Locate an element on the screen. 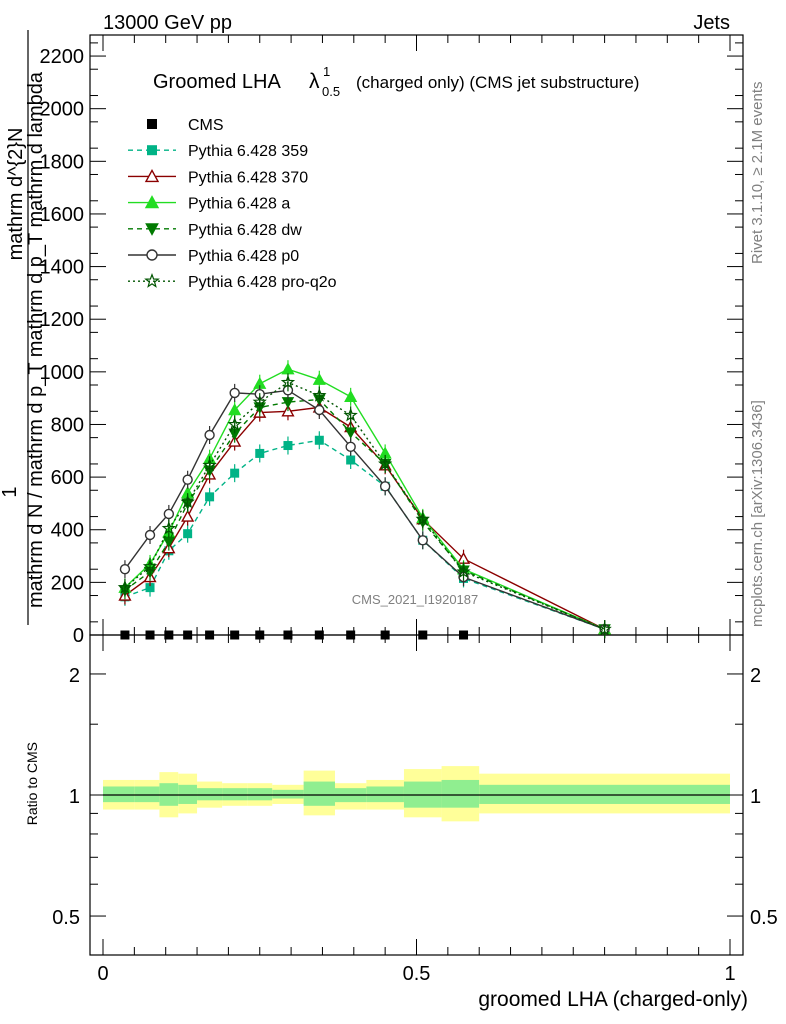 The width and height of the screenshot is (786, 1024). ratio-y-tick-label: 0.5 is located at coordinates (66, 918).